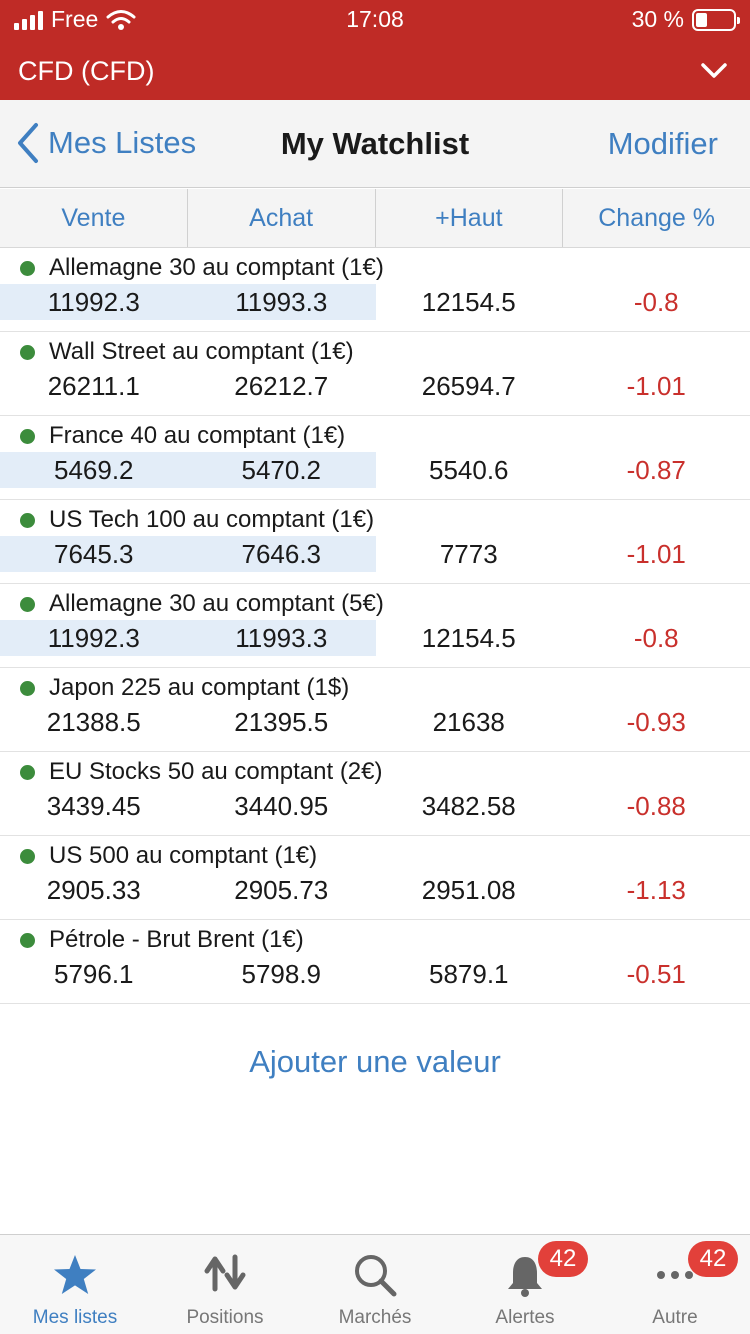  Describe the element at coordinates (183, 855) in the screenshot. I see `instrument-label: US 500 au comptant (1€)` at that location.